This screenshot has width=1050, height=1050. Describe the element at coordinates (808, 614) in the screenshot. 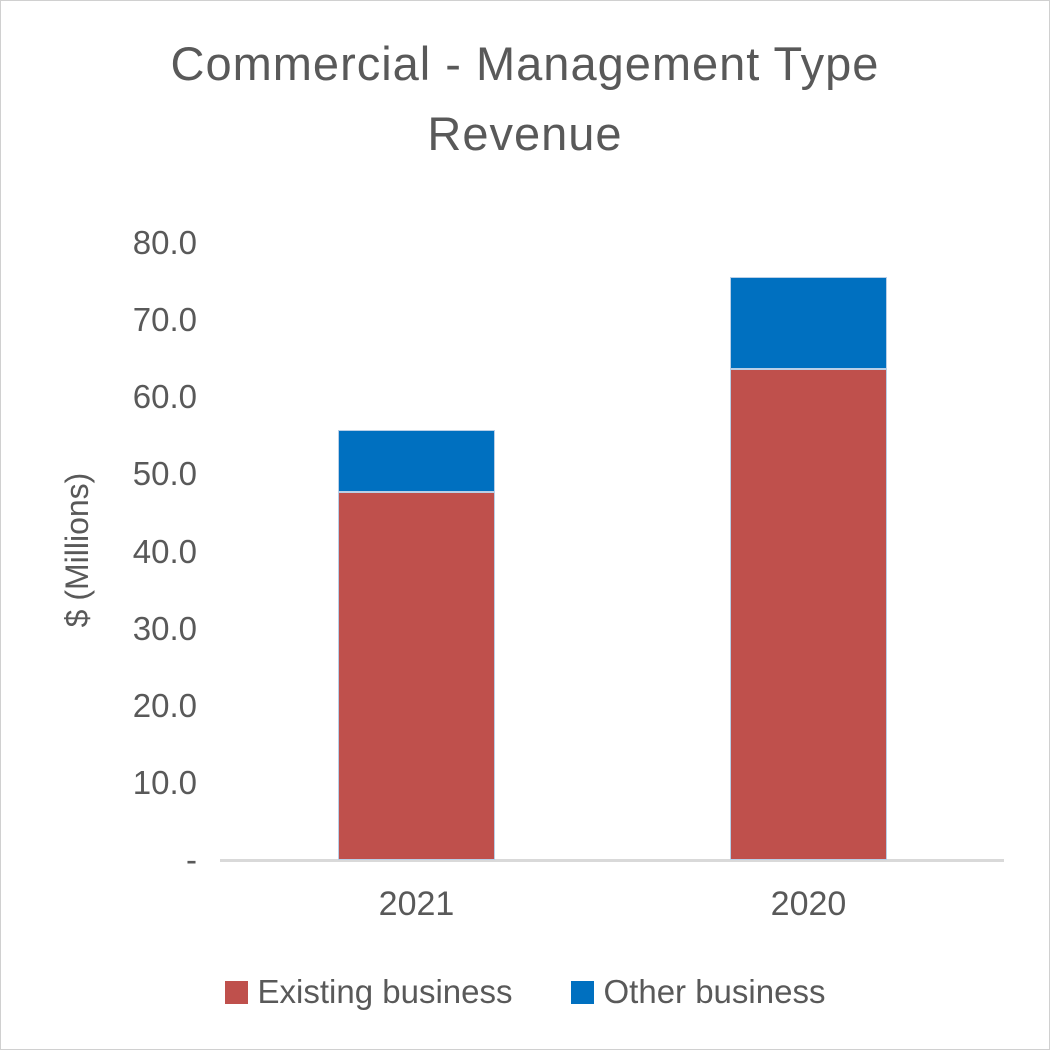

I see `bar-segment-2020-existing-business` at that location.